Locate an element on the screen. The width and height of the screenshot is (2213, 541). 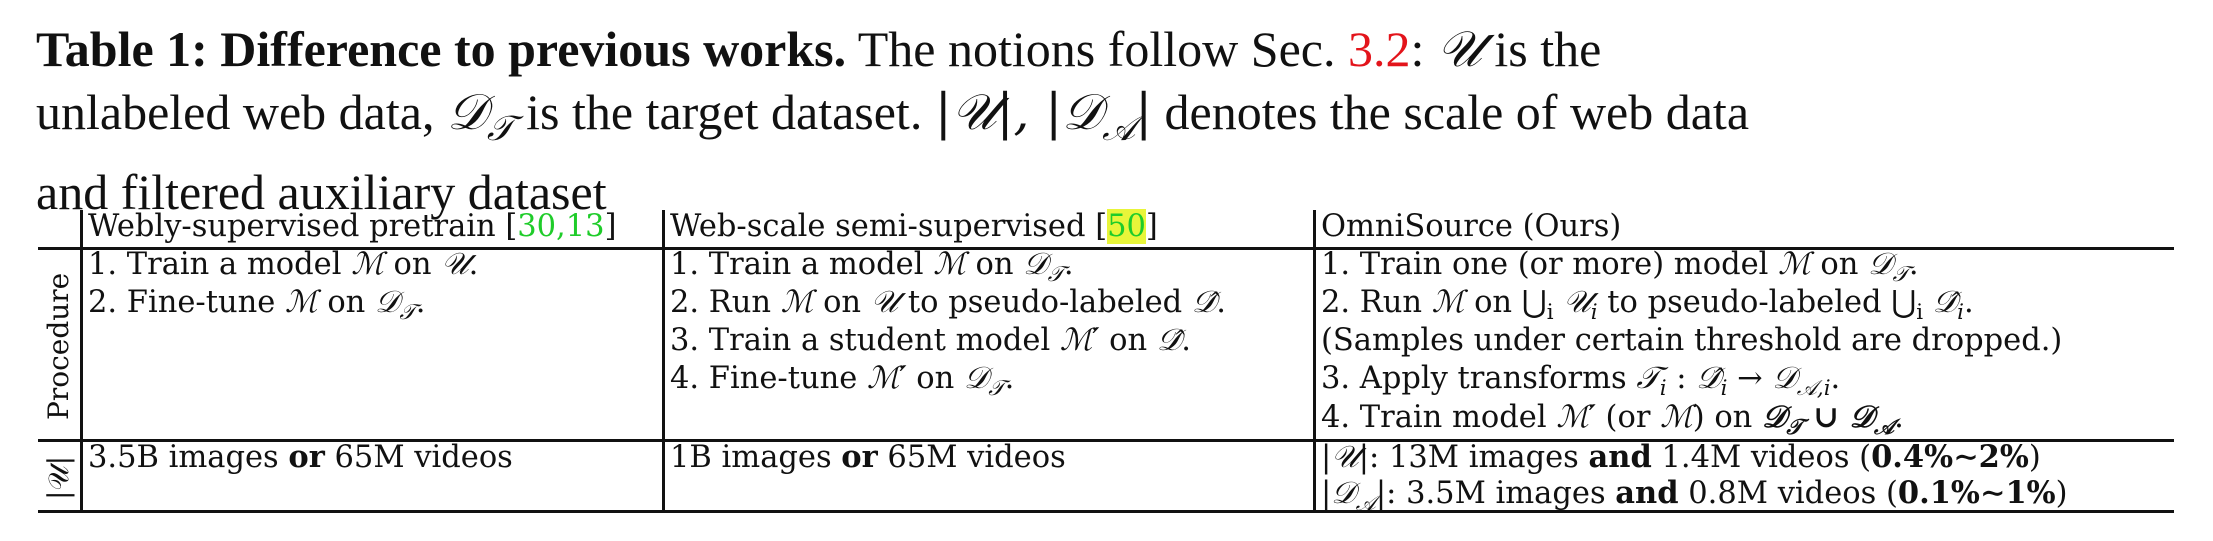
table-rule-mid is located at coordinates (1106, 440).